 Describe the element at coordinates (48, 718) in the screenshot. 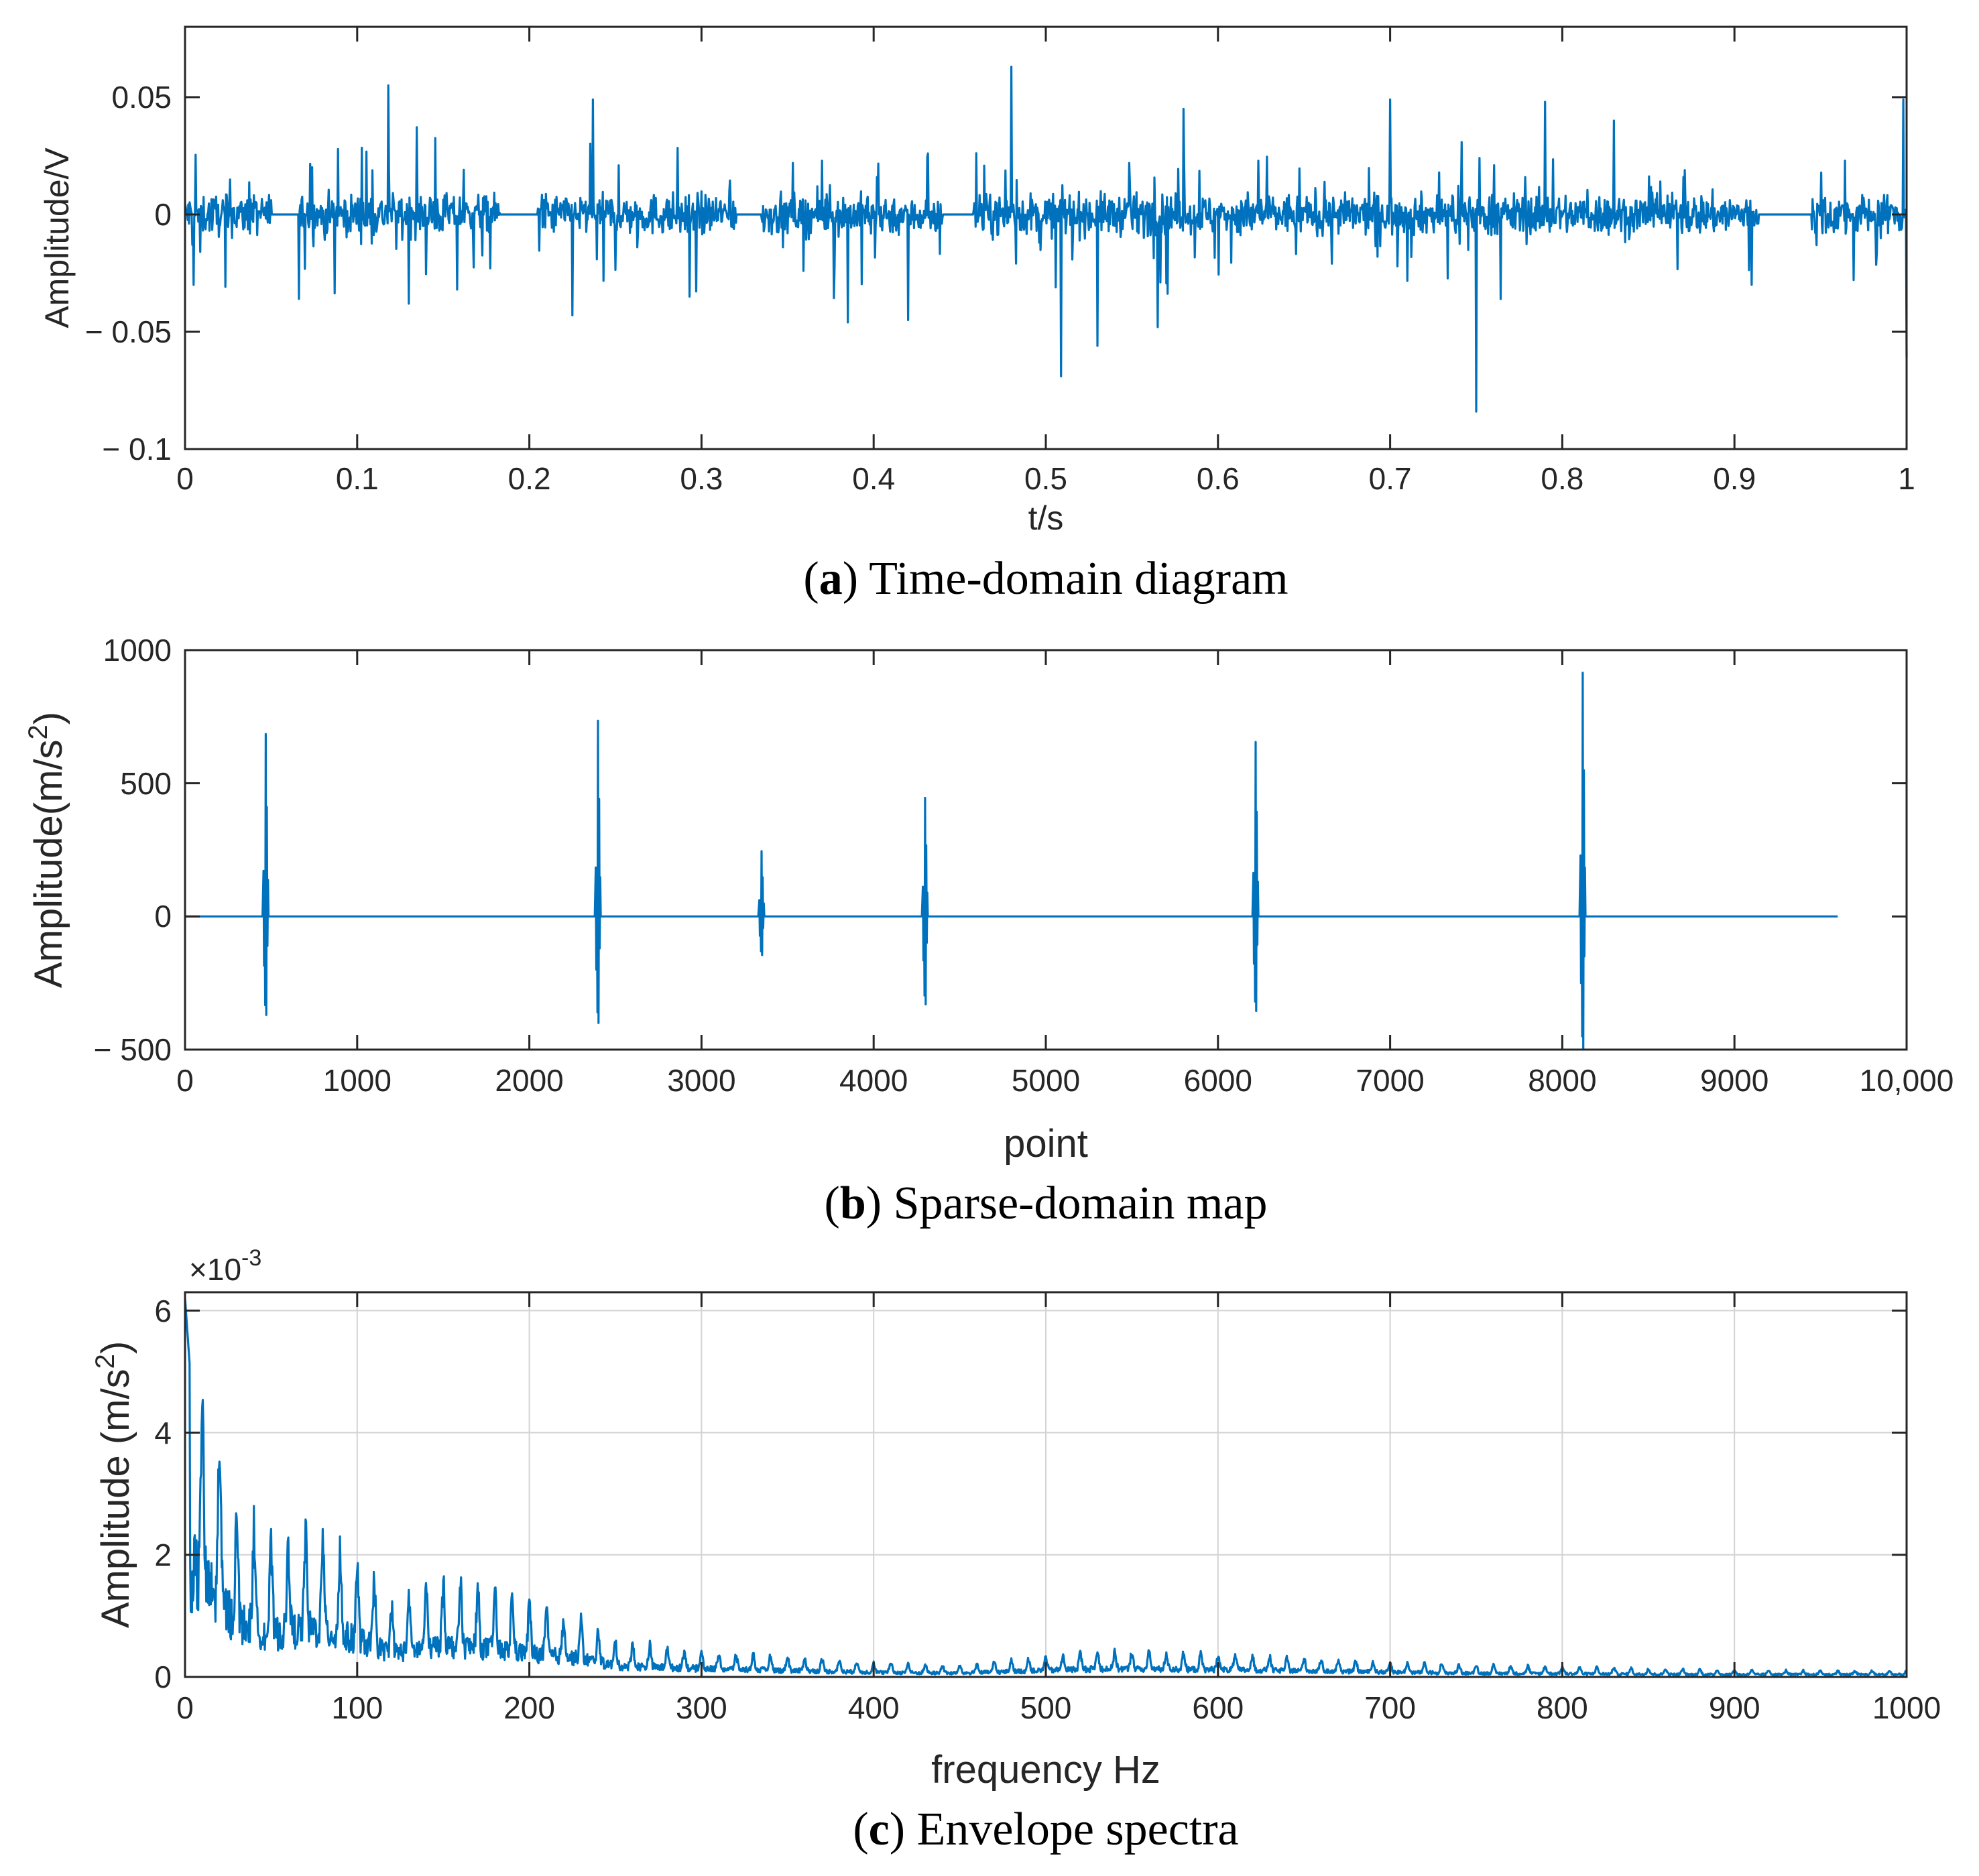

I see `panel-b-y-axis-label-end: )` at that location.